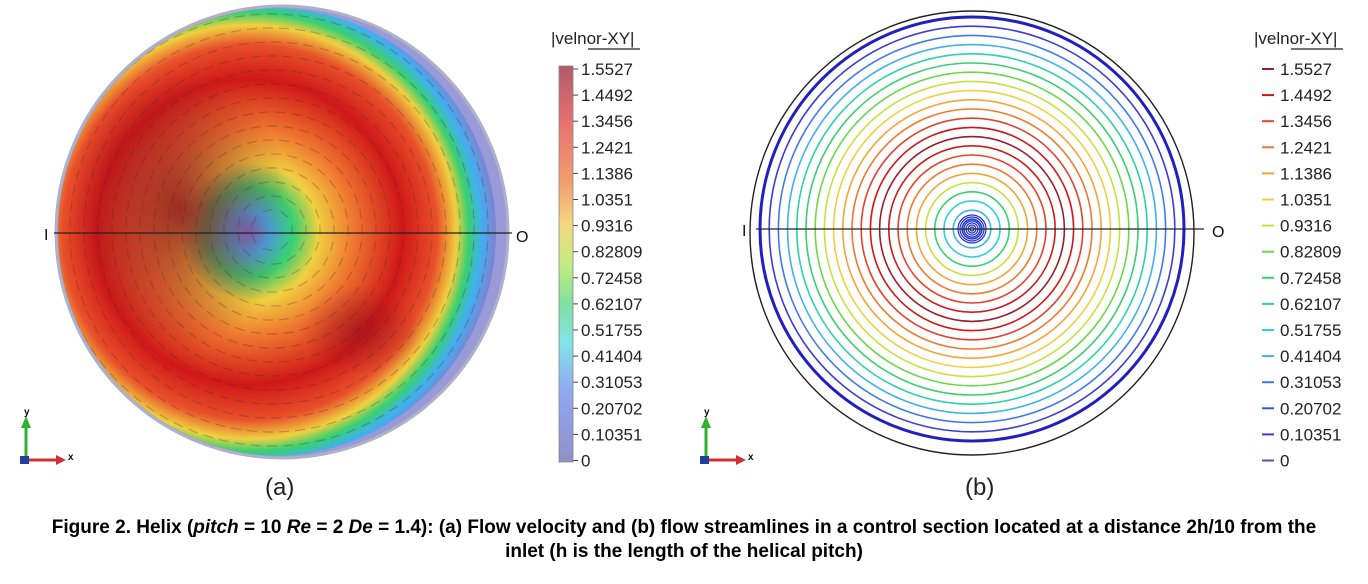  What do you see at coordinates (71, 457) in the screenshot?
I see `triad-x-label: x` at bounding box center [71, 457].